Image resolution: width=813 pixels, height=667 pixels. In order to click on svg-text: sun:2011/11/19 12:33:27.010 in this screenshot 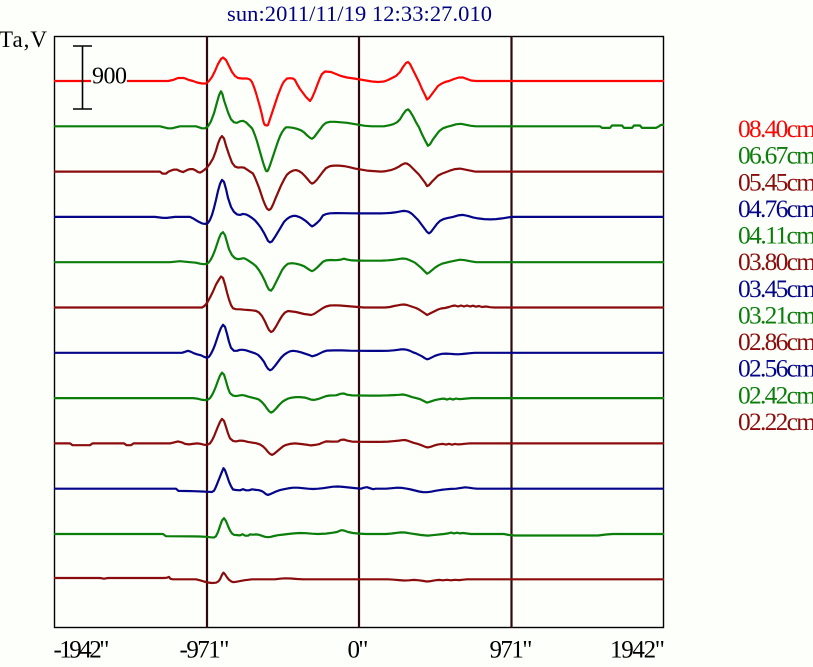, I will do `click(359, 13)`.